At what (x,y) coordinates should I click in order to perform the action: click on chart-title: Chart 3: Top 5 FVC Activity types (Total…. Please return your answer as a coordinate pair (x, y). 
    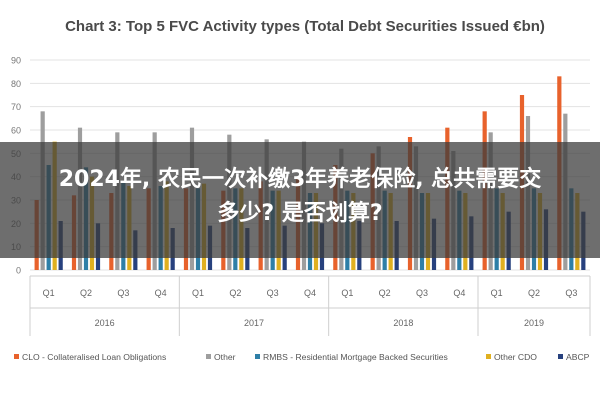
    Looking at the image, I should click on (305, 26).